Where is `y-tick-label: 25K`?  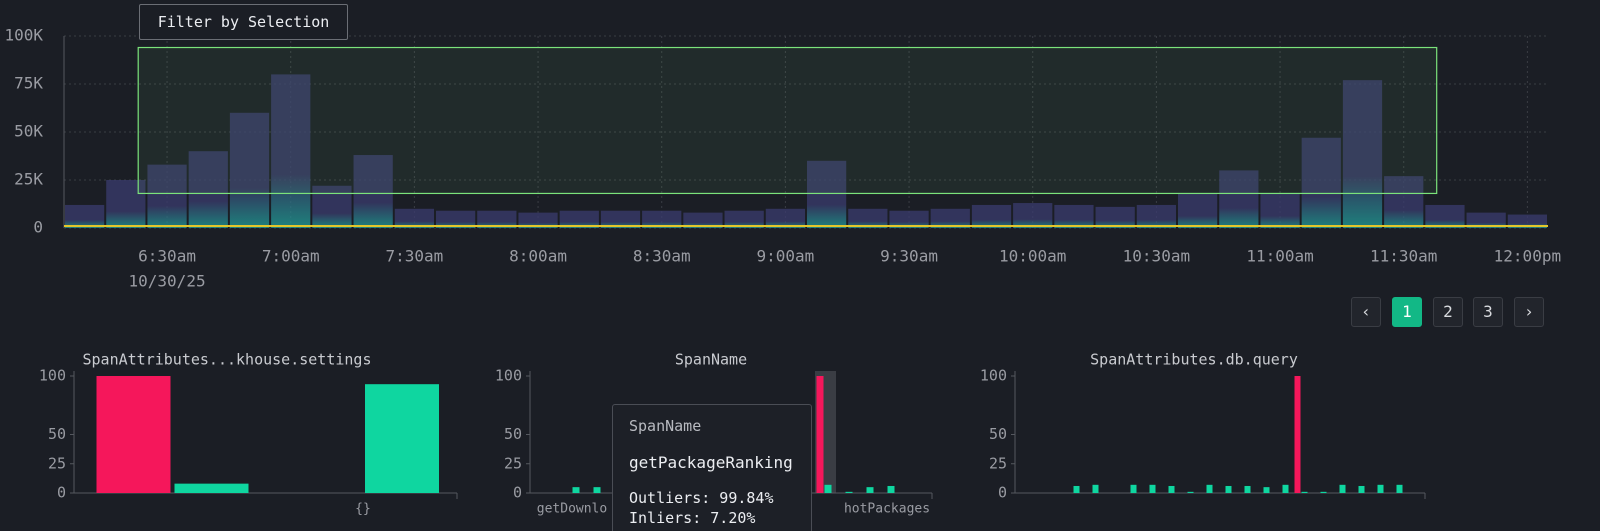
y-tick-label: 25K is located at coordinates (28, 179).